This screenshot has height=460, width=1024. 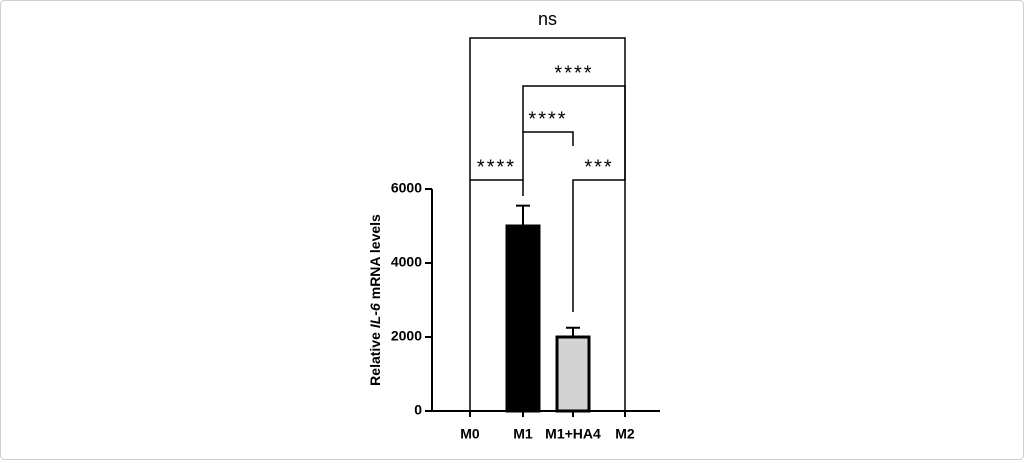 What do you see at coordinates (406, 188) in the screenshot?
I see `y-tick-label: 6000` at bounding box center [406, 188].